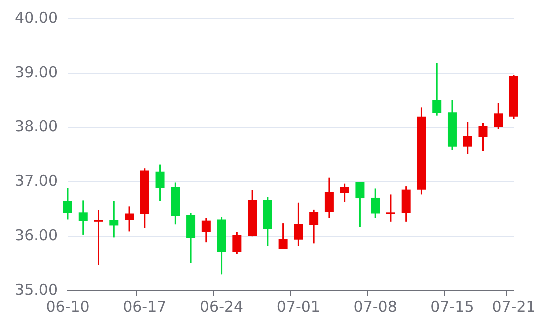 This screenshot has width=547, height=329. I want to click on x-tick-label: 07-15, so click(452, 307).